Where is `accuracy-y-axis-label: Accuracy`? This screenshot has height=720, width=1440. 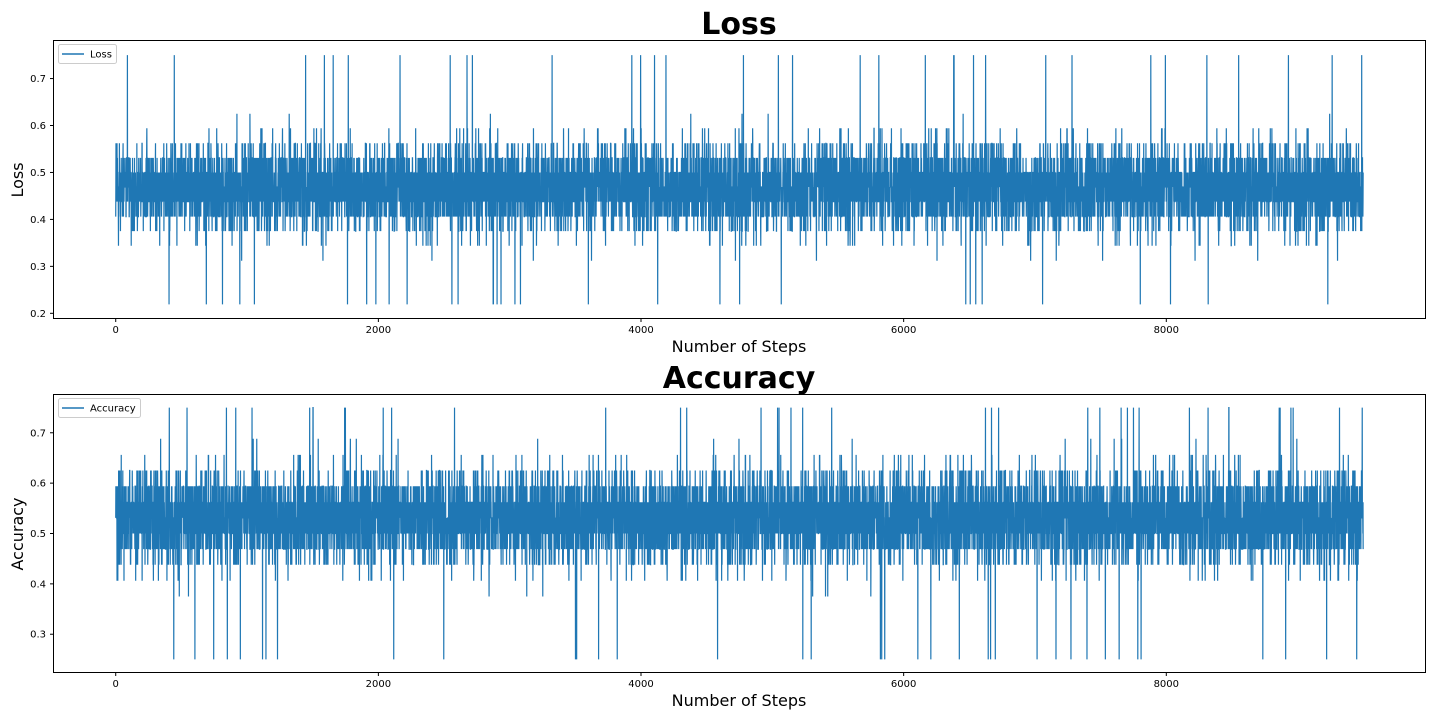
accuracy-y-axis-label: Accuracy is located at coordinates (17, 533).